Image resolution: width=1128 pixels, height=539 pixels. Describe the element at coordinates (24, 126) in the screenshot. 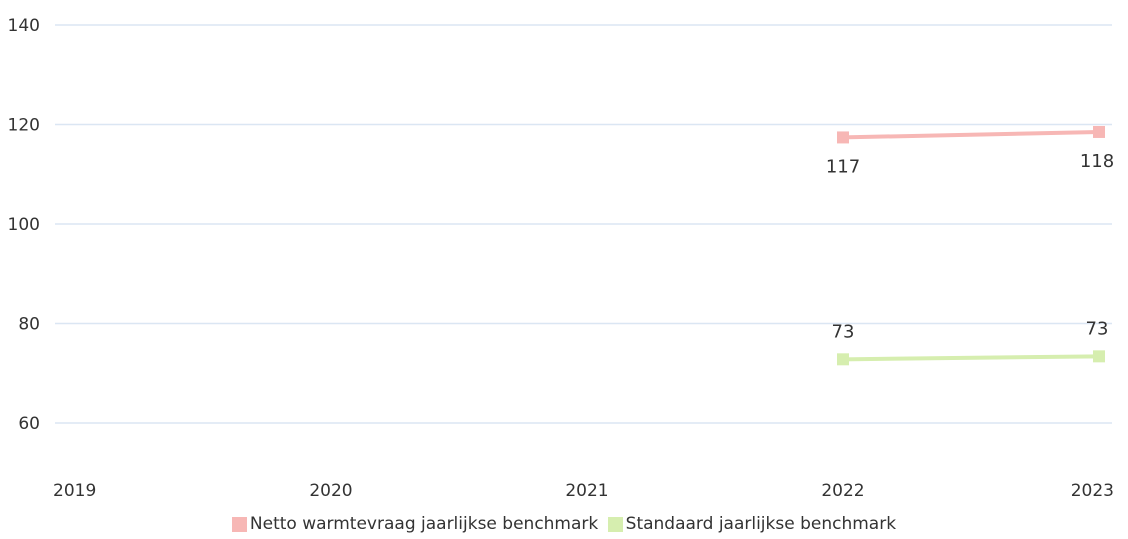

I see `y-tick-label-120: 120` at that location.